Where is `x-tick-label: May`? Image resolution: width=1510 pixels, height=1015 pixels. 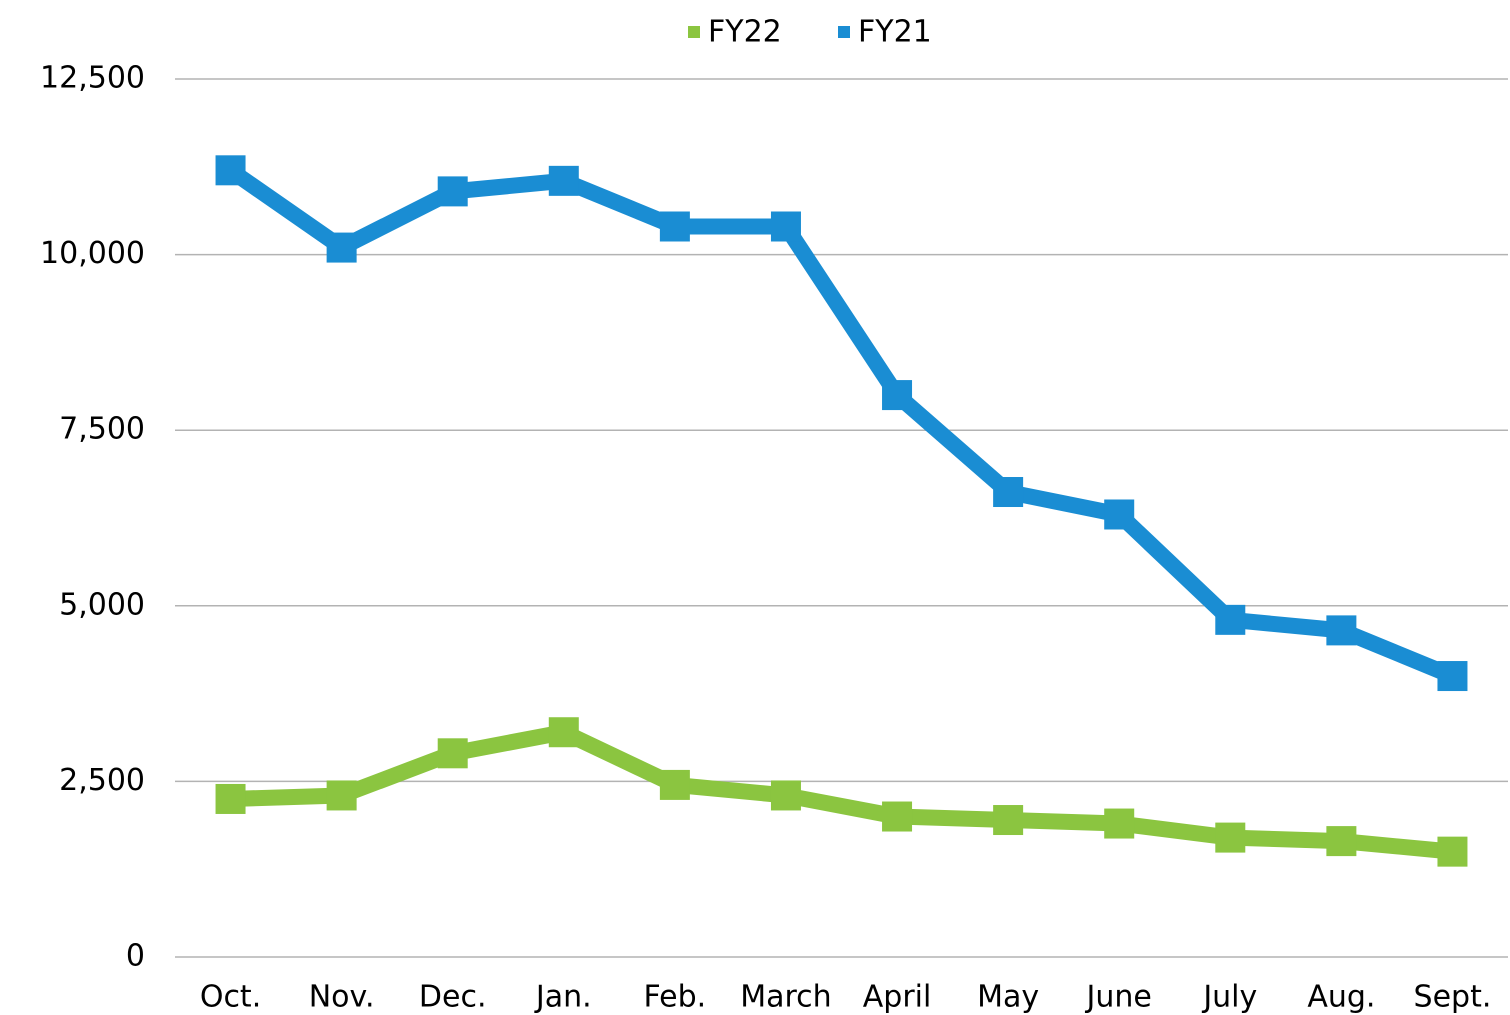 x-tick-label: May is located at coordinates (1008, 997).